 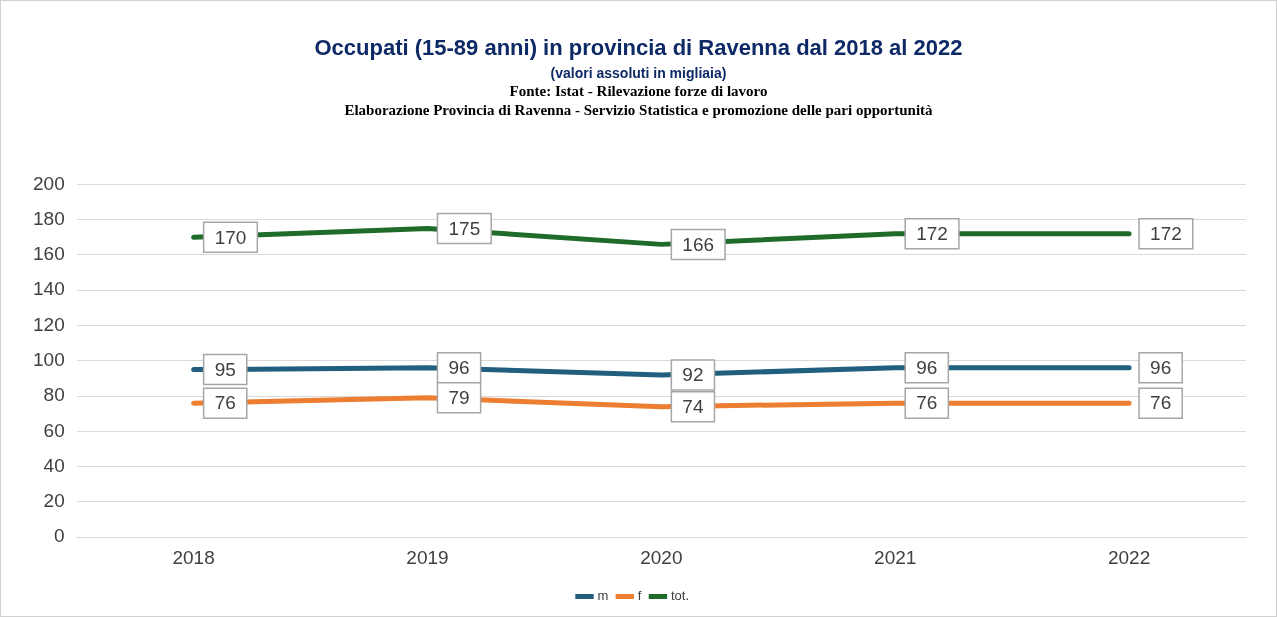 What do you see at coordinates (680, 596) in the screenshot?
I see `legend-label: tot.` at bounding box center [680, 596].